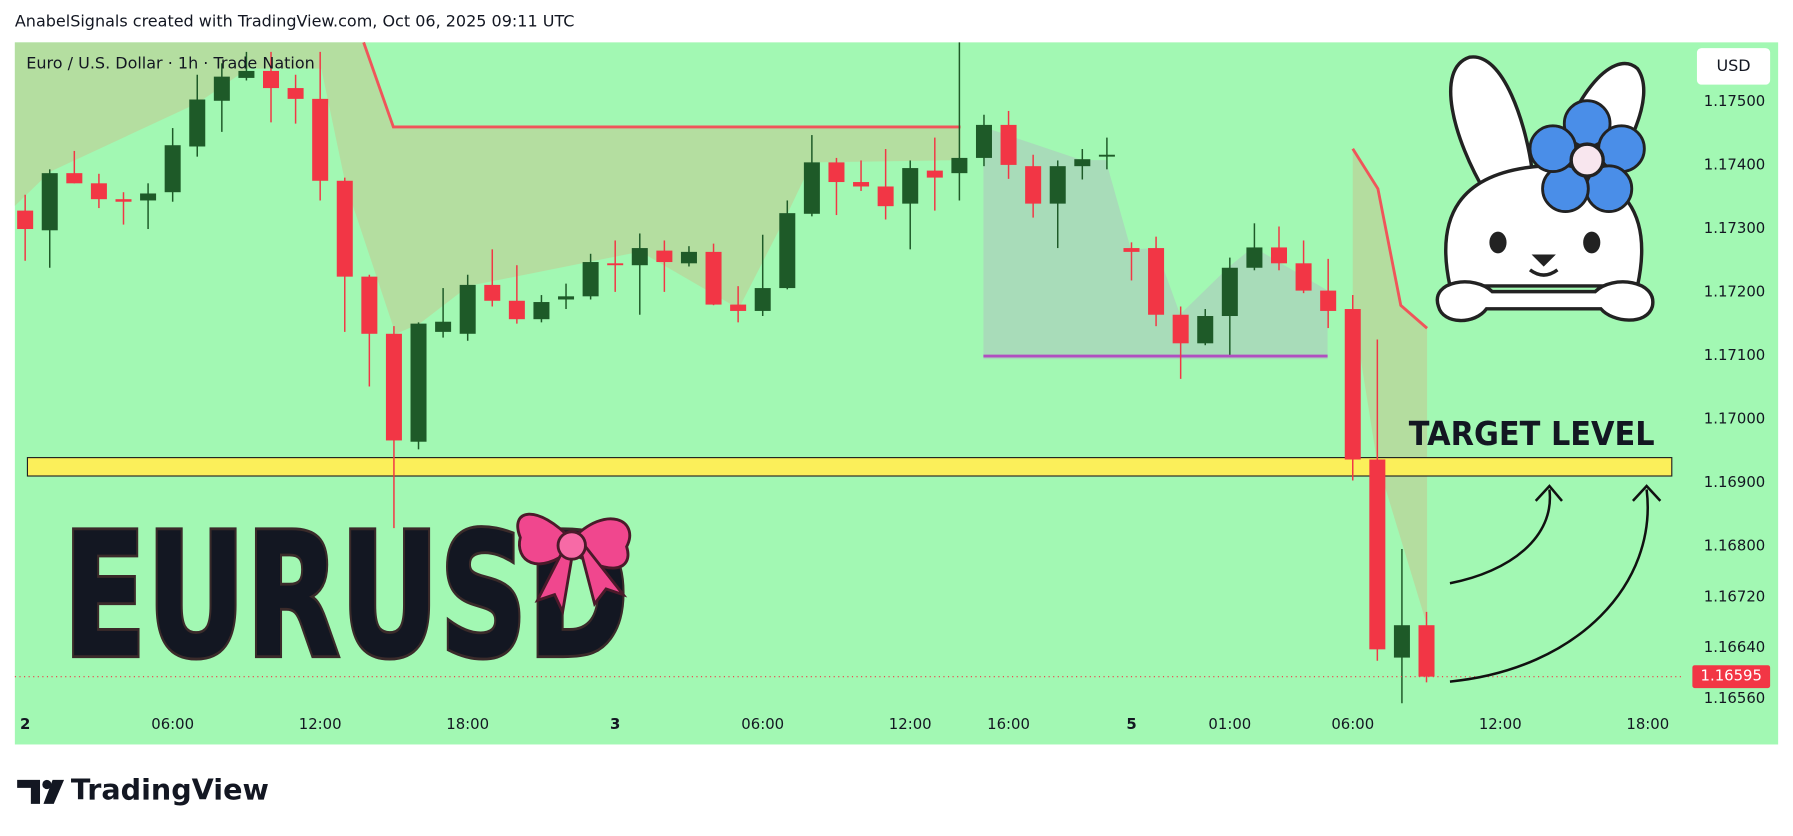 This screenshot has height=836, width=1793. I want to click on y-tick-label: 1.17500, so click(1734, 101).